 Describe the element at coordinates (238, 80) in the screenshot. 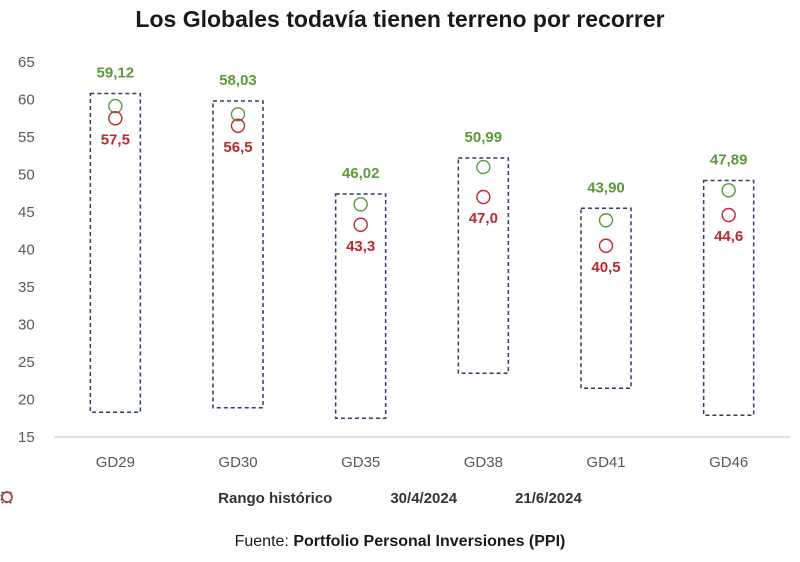

I see `data-label-series-1: 58,03` at that location.